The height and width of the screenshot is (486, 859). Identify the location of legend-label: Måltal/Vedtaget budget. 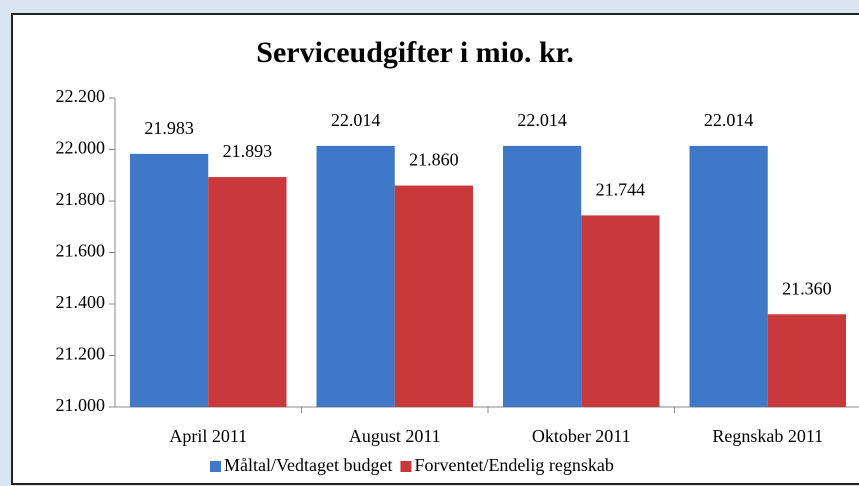
(308, 465).